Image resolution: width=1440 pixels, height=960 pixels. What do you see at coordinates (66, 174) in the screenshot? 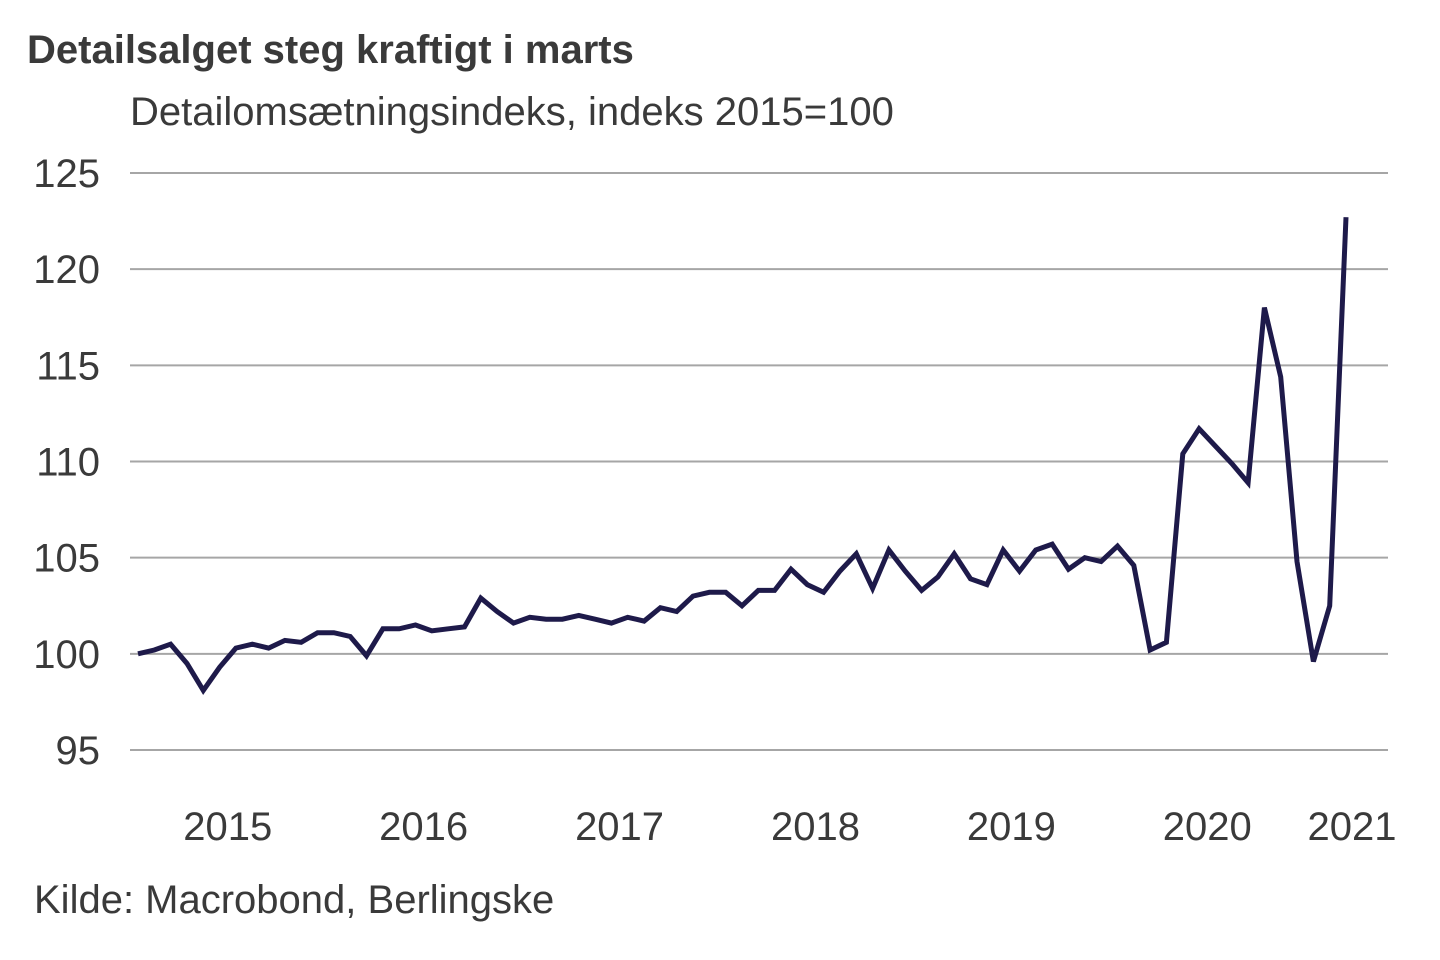
I see `y-tick-label: 125` at bounding box center [66, 174].